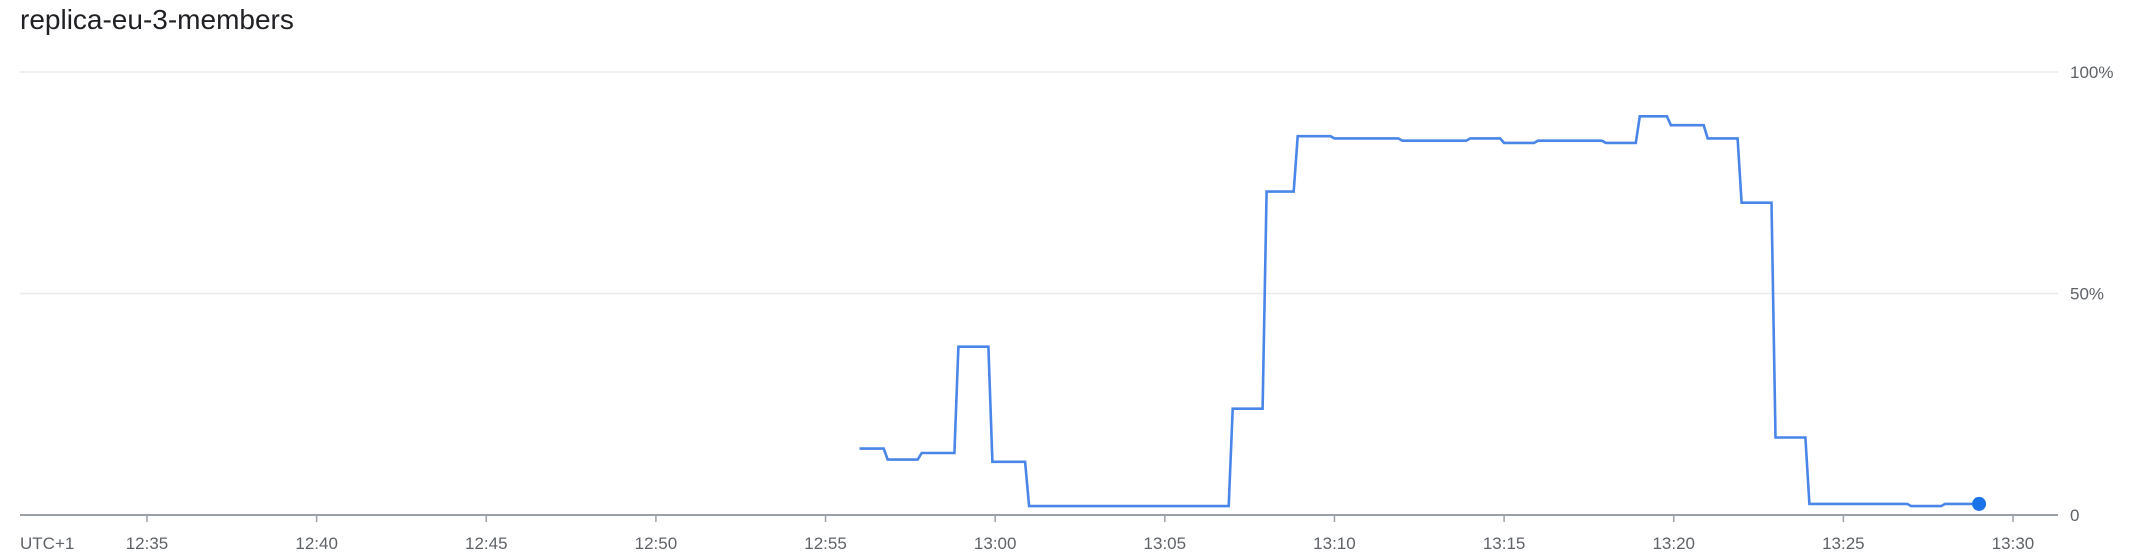 The width and height of the screenshot is (2148, 552). I want to click on x-tick-label: 13:30, so click(2013, 543).